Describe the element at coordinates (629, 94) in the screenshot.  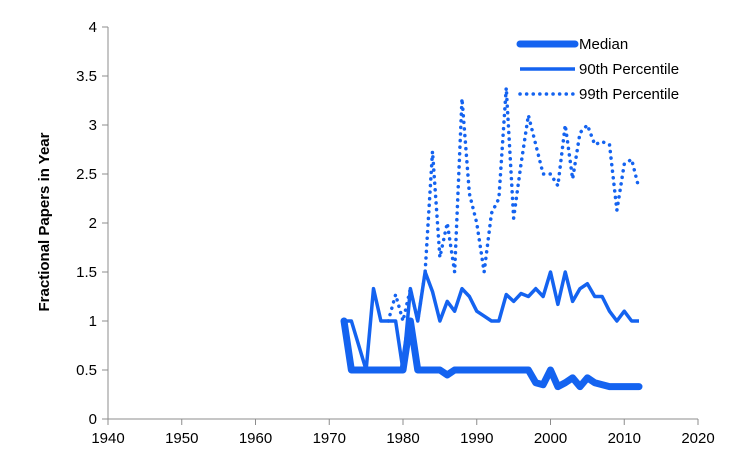
I see `legend-label: 99th Percentile` at that location.